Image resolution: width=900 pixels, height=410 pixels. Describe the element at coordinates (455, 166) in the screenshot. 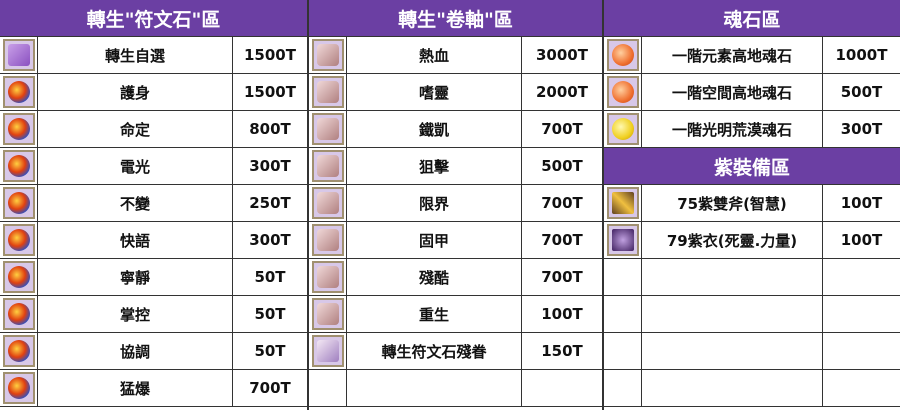

I see `item-row: 狙擊 500T` at that location.